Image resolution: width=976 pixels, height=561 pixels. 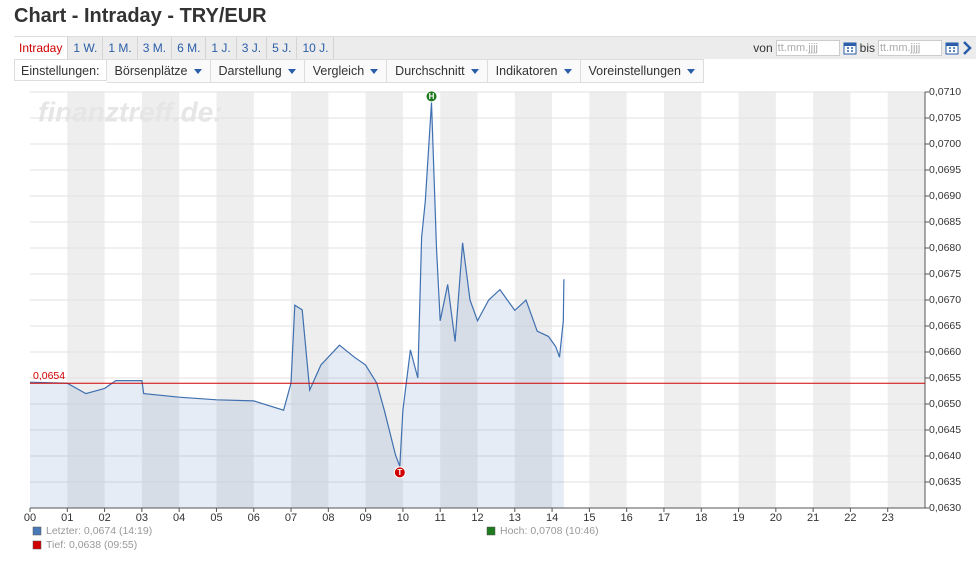 I want to click on x-tick-label: 20, so click(x=776, y=518).